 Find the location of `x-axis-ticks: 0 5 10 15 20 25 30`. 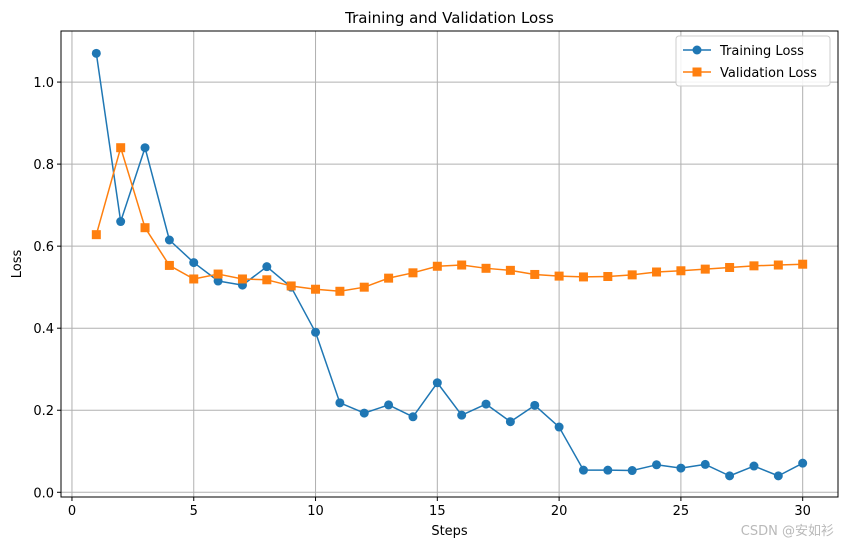

x-axis-ticks: 0 5 10 15 20 25 30 is located at coordinates (439, 508).